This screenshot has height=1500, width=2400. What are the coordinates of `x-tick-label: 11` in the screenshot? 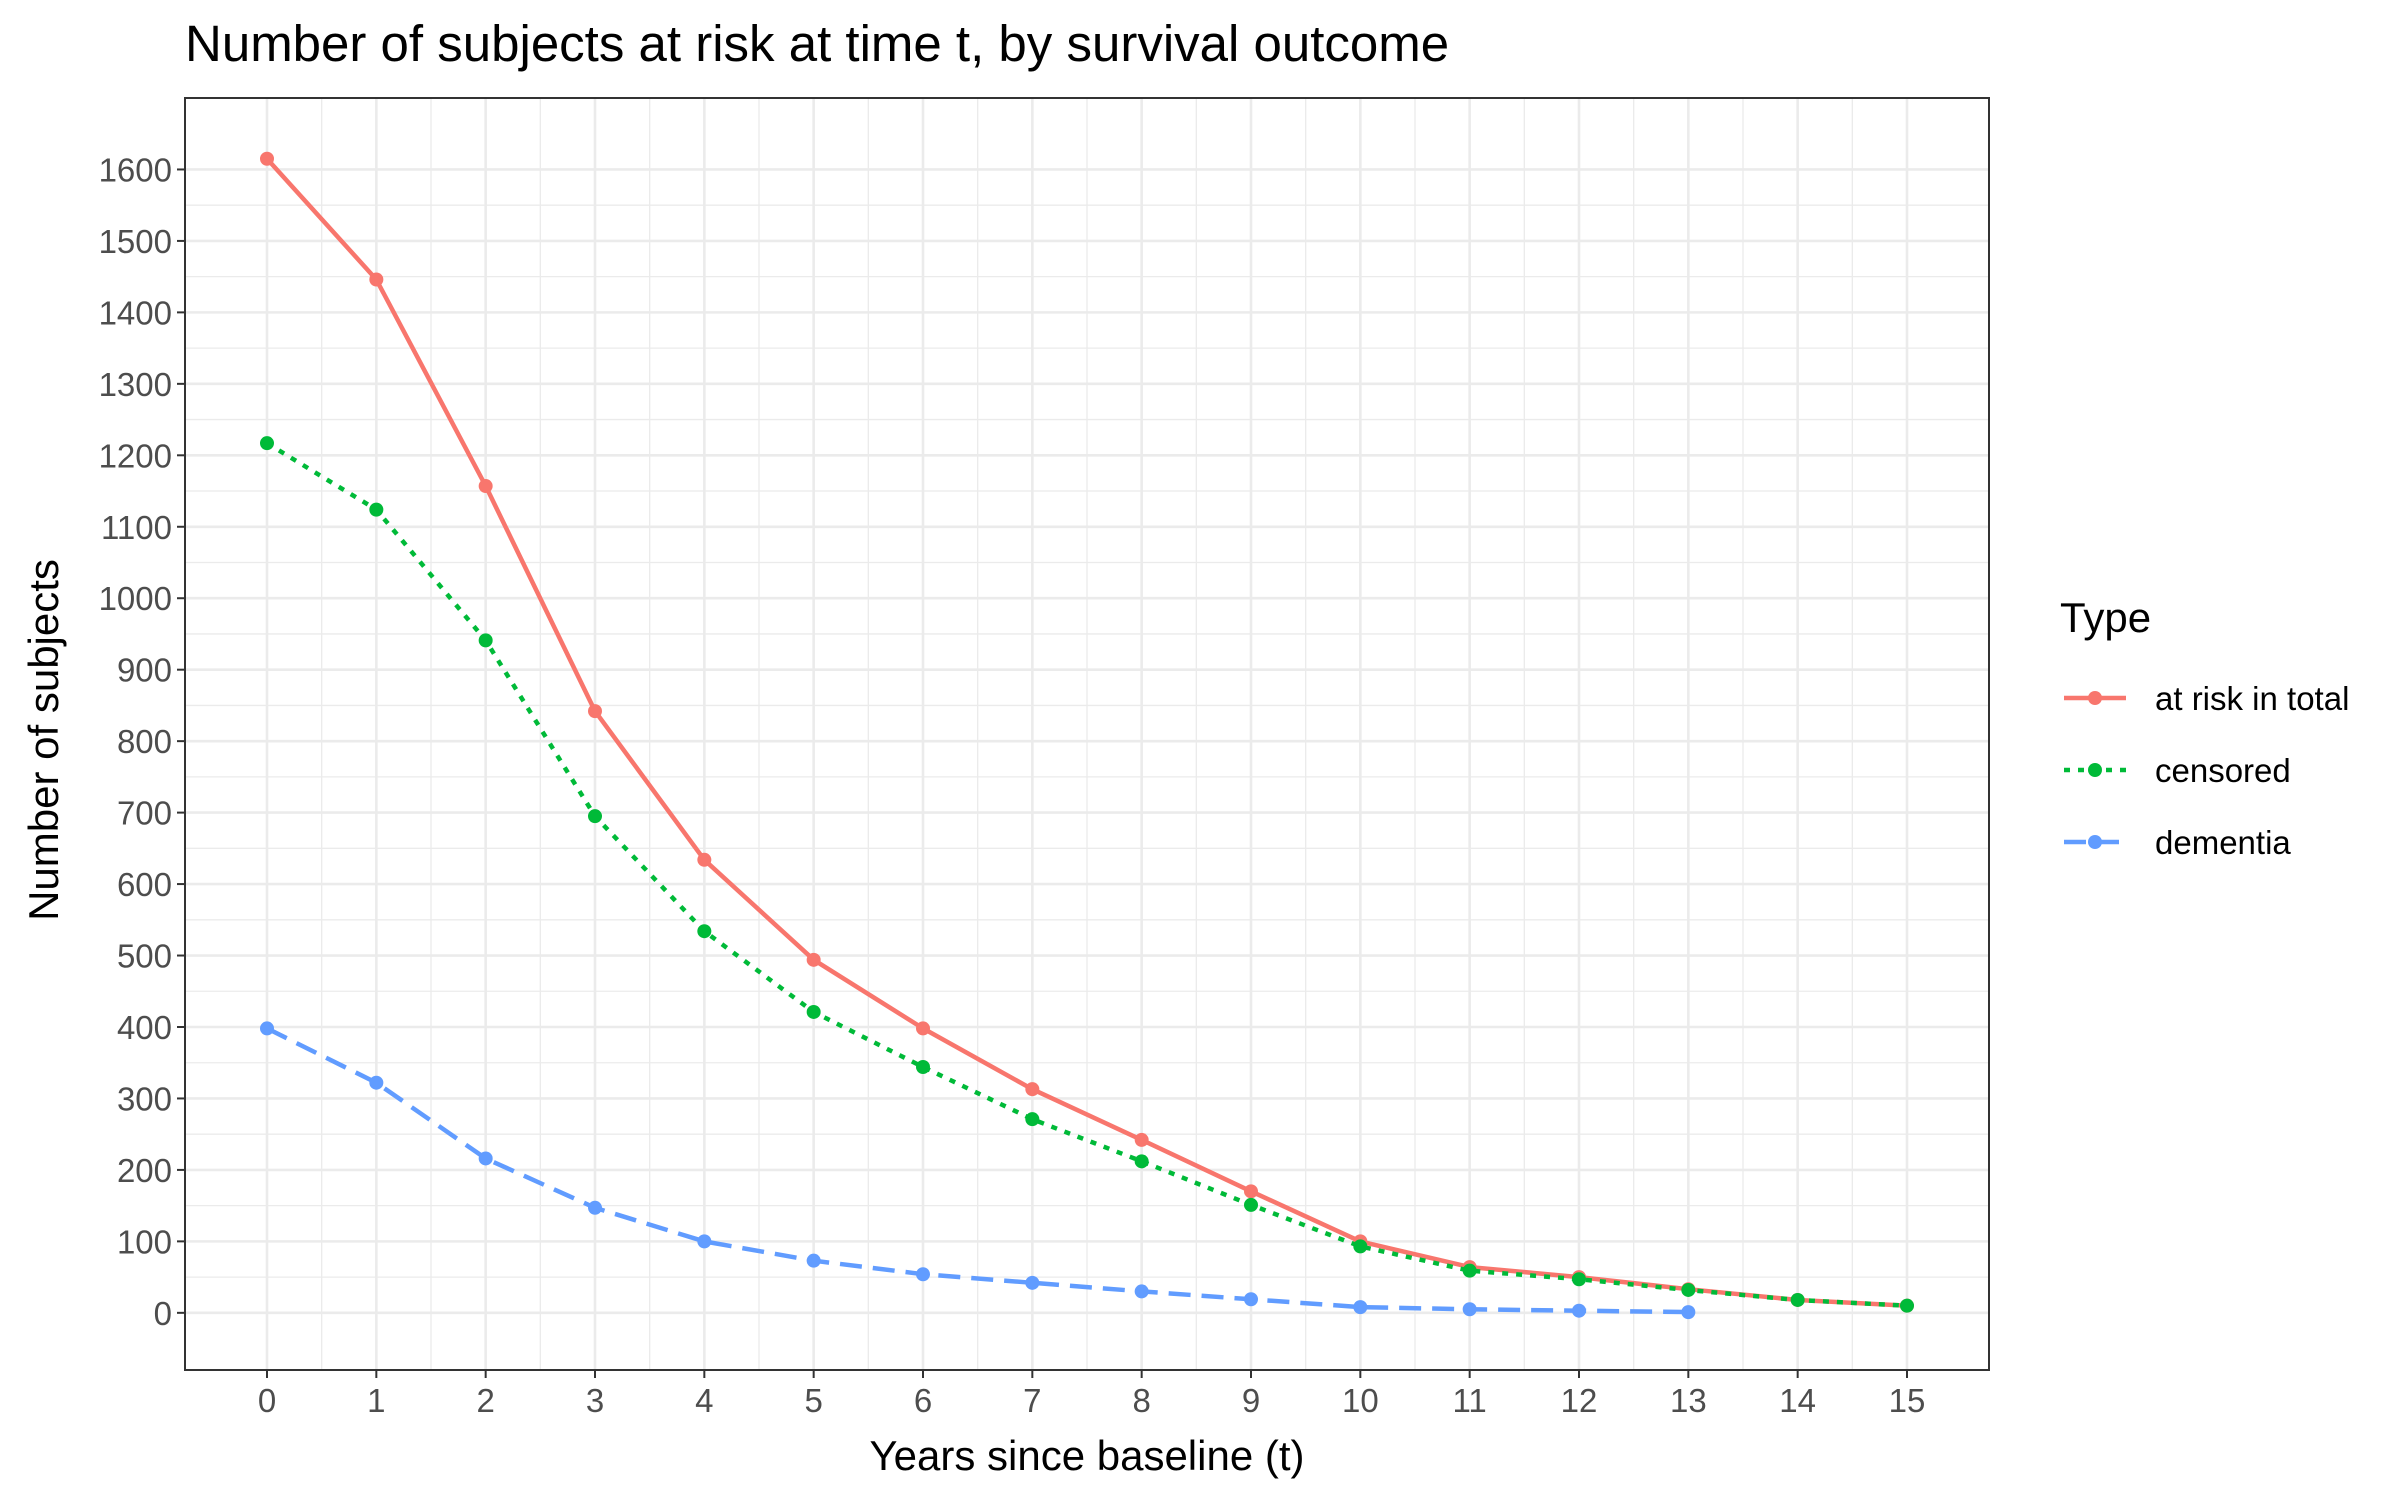 It's located at (1470, 1400).